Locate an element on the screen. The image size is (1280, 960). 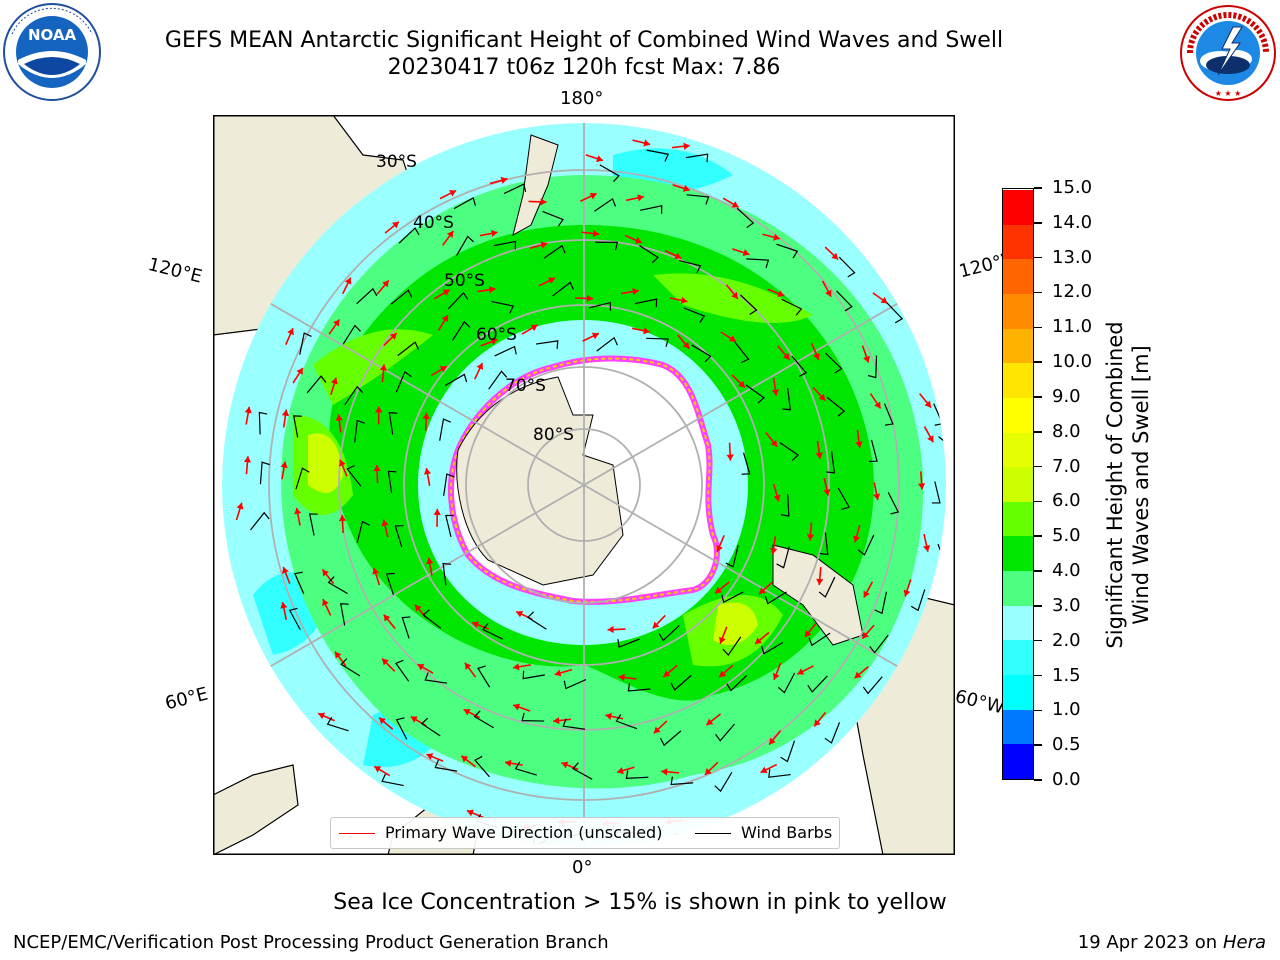
lat-label-80s: 80°S is located at coordinates (553, 435).